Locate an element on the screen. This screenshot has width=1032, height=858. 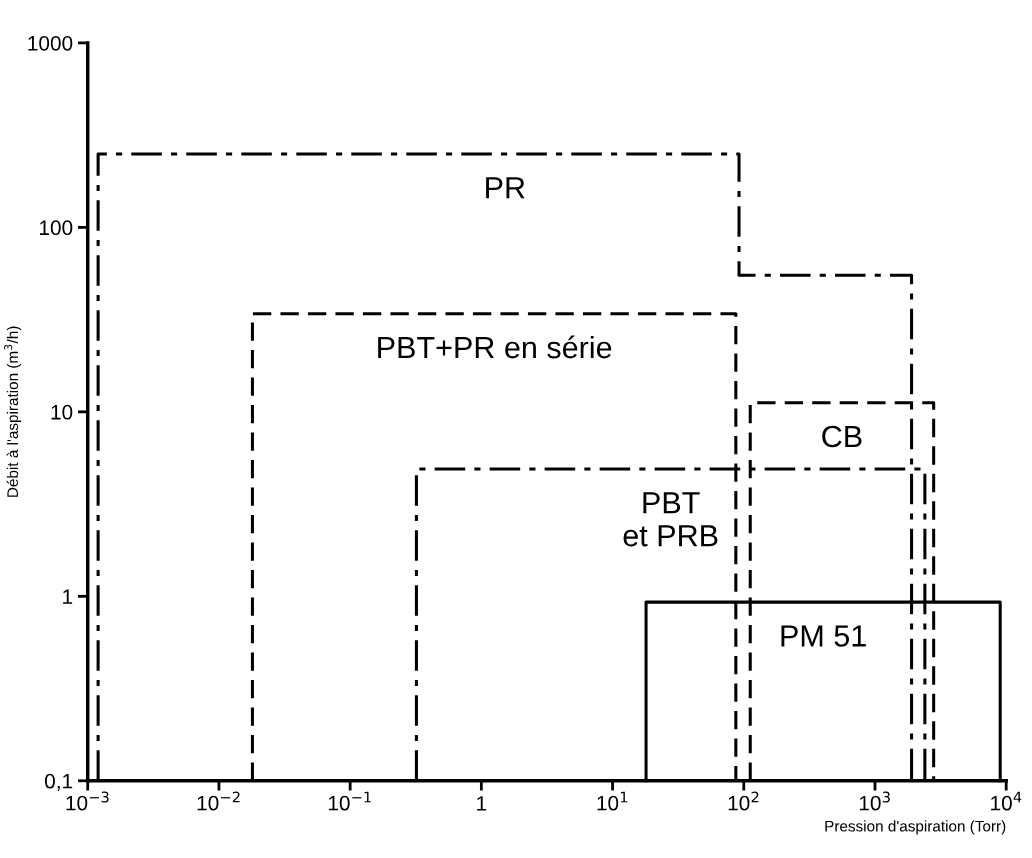
series-label: CB is located at coordinates (842, 436).